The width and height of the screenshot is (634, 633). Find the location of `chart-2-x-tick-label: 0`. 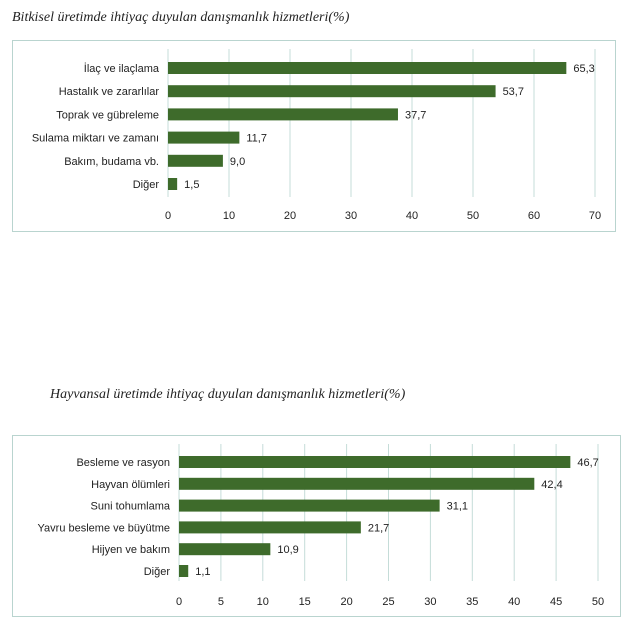

chart-2-x-tick-label: 0 is located at coordinates (179, 602).